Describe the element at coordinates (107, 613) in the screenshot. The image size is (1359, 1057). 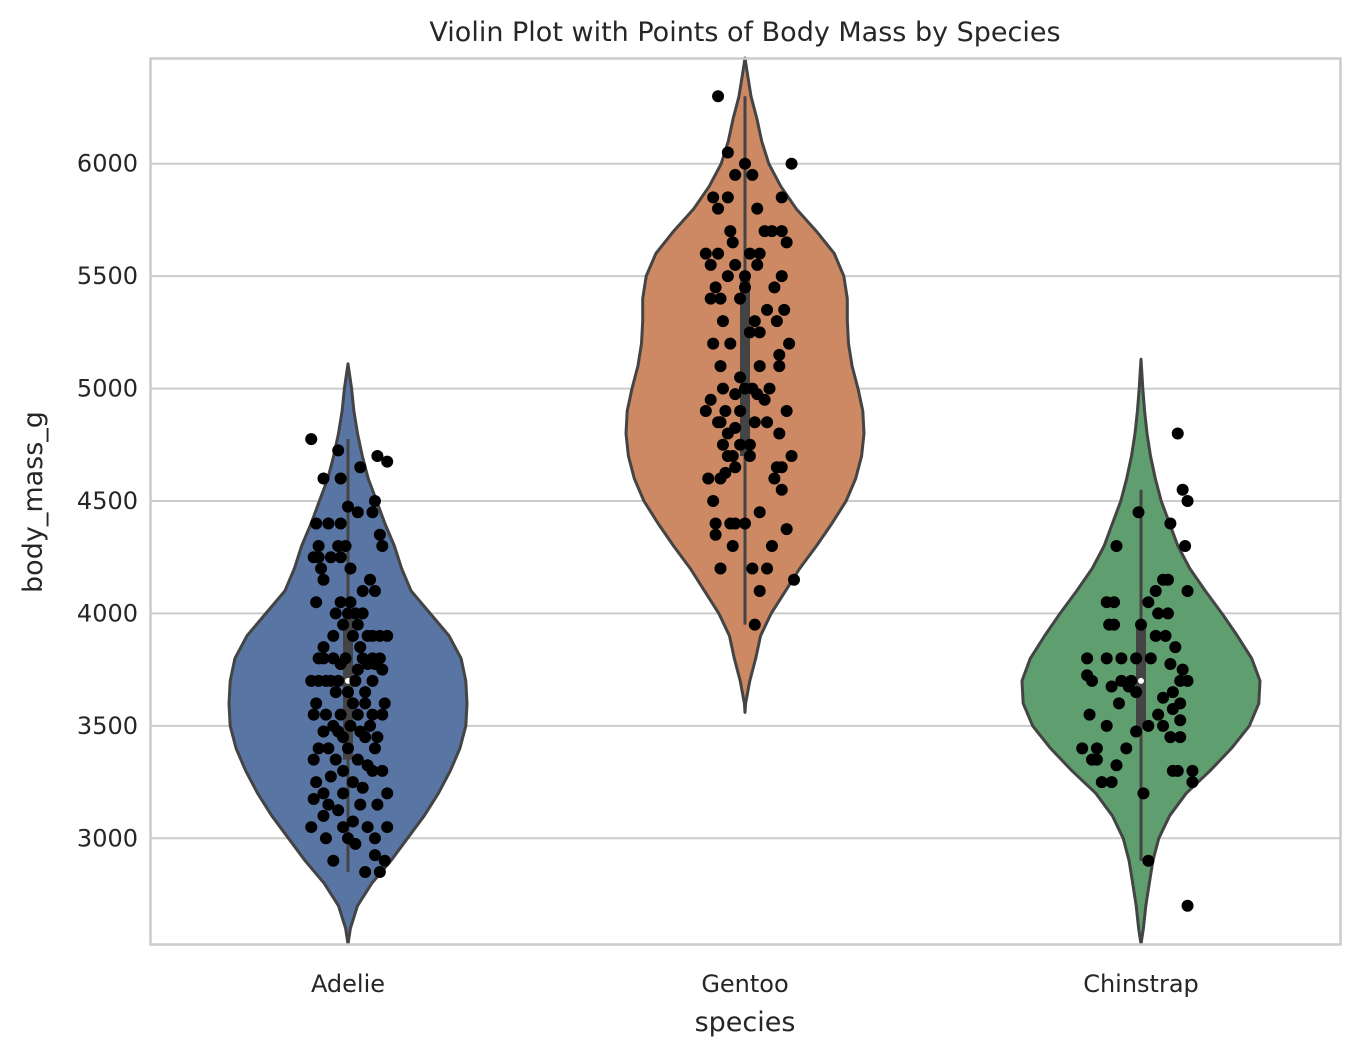
I see `y-tick-label: 4000` at that location.